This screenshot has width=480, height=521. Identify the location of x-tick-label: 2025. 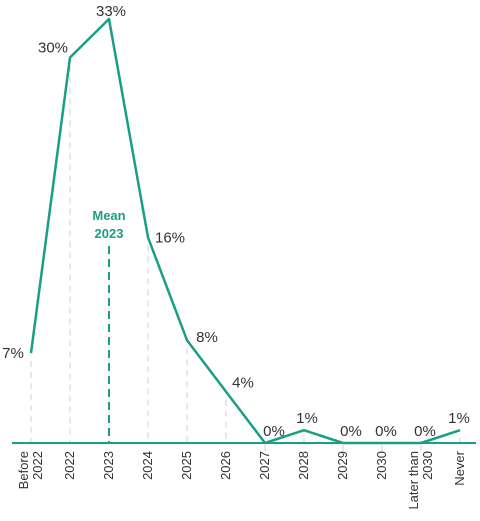
(186, 465).